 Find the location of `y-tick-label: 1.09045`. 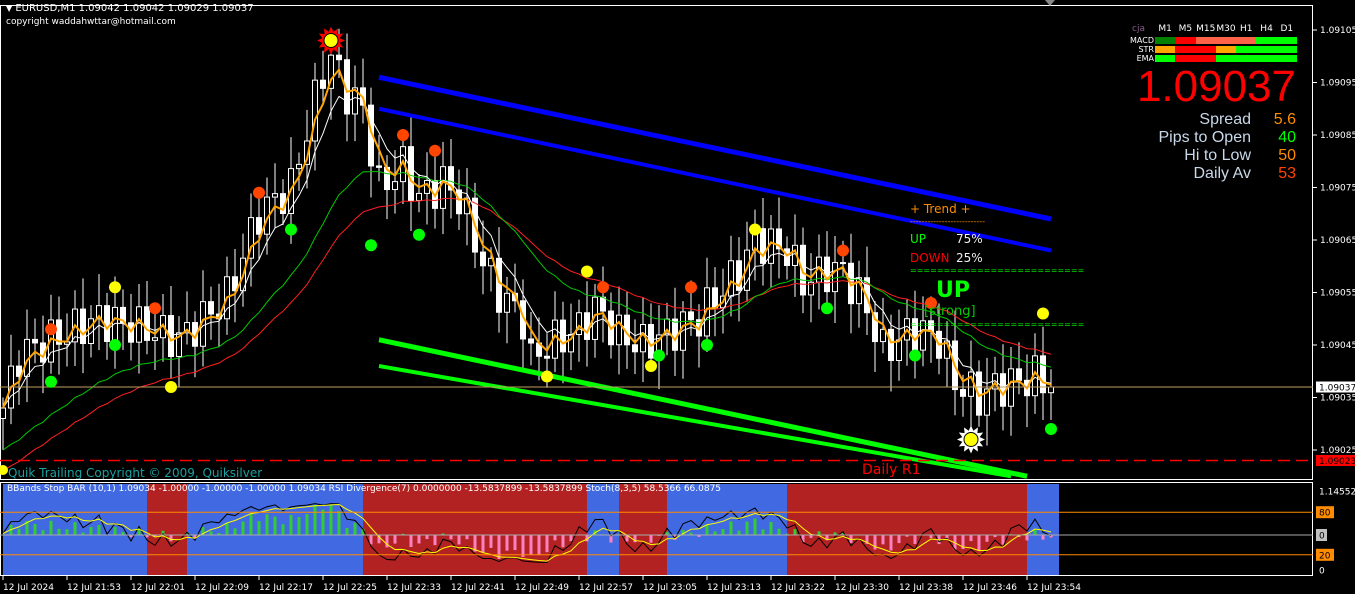

y-tick-label: 1.09045 is located at coordinates (1337, 346).